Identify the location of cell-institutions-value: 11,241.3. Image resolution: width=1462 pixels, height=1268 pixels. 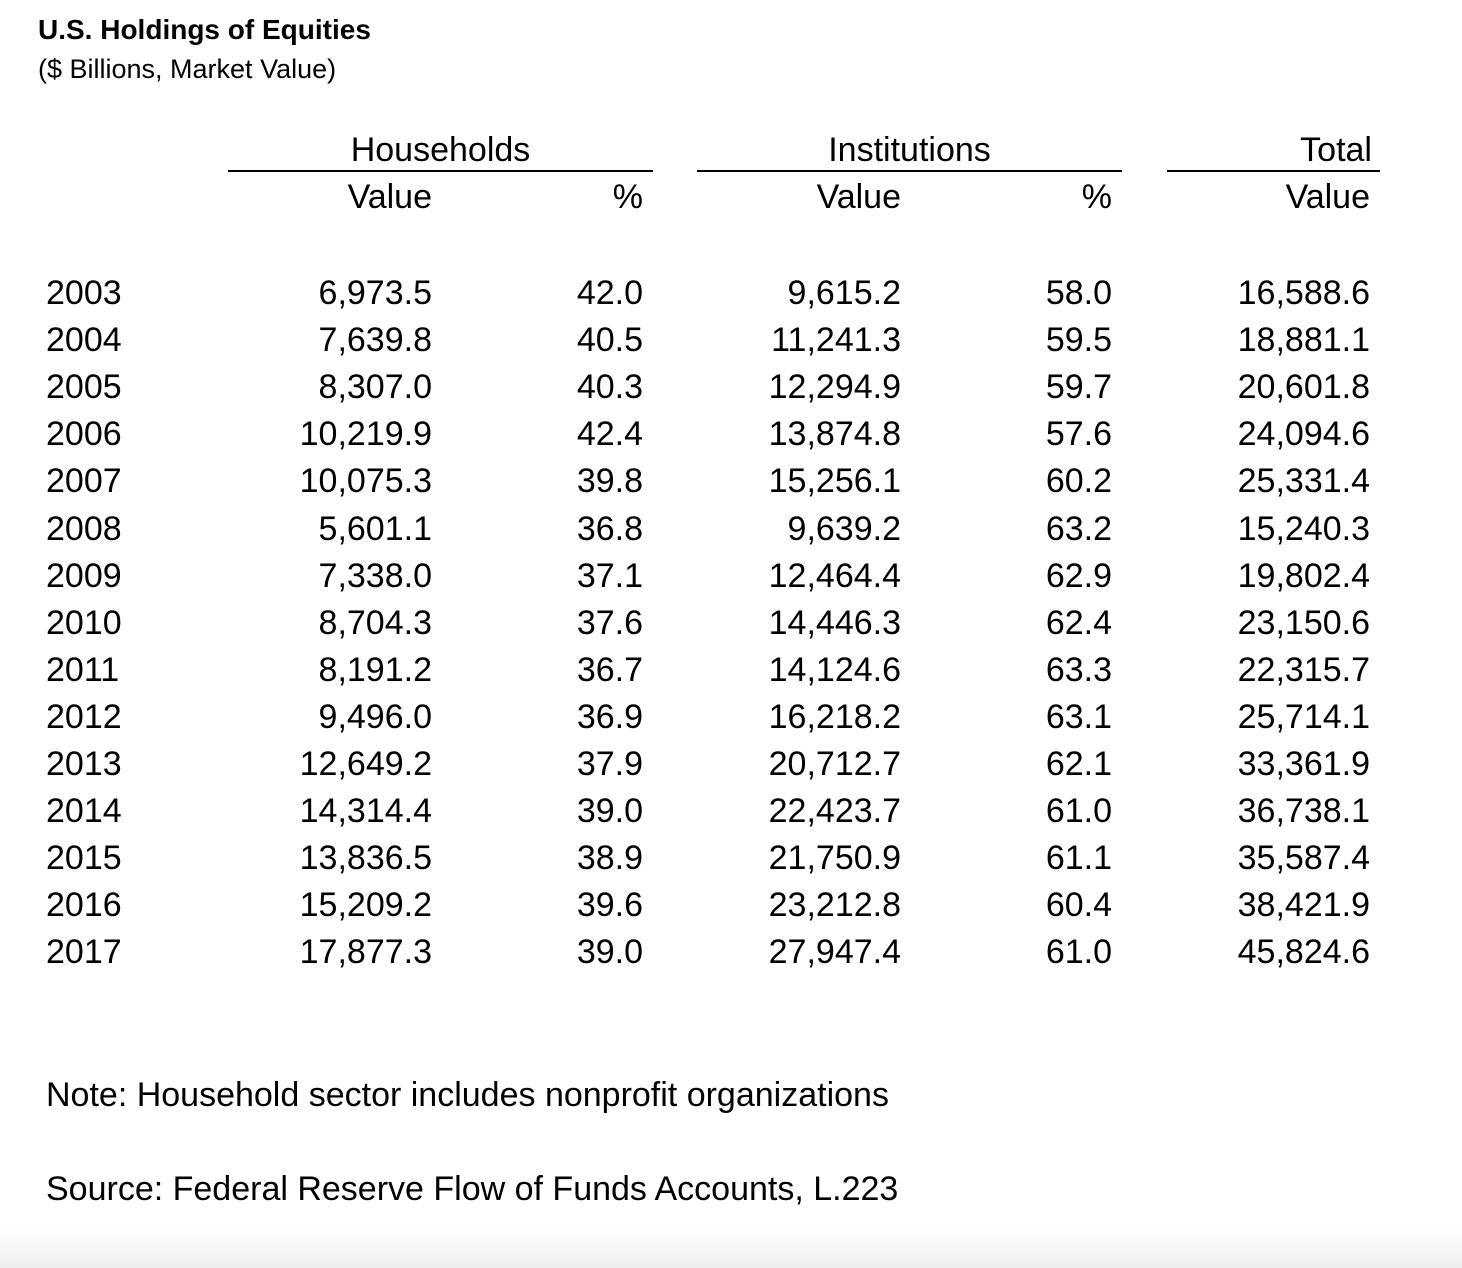
(836, 340).